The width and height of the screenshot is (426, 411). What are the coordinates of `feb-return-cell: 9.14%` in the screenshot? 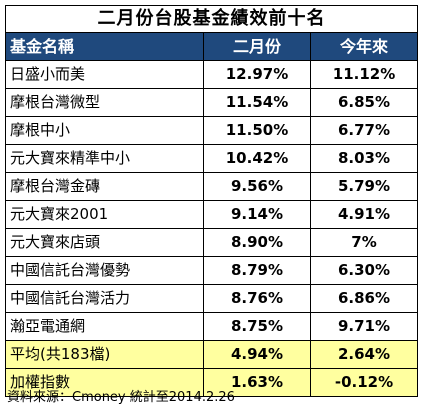 It's located at (257, 214).